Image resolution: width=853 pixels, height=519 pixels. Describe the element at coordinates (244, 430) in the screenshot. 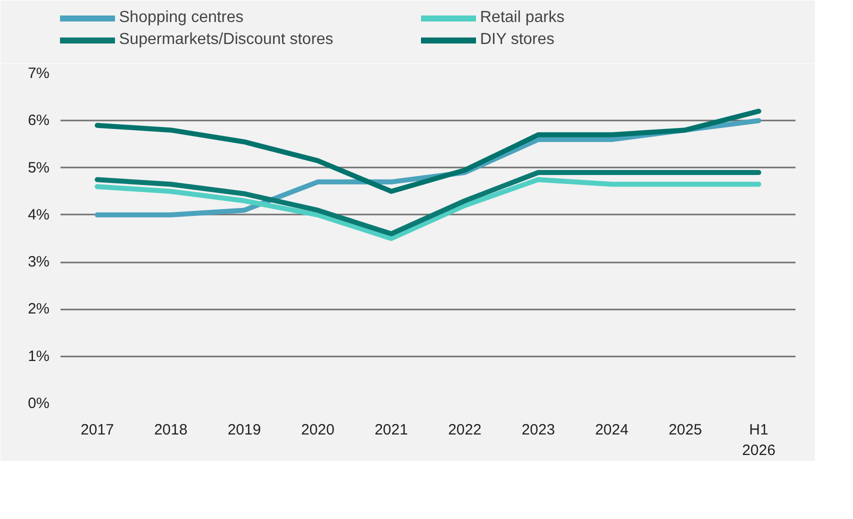

I see `x-tick-label: 2019` at that location.